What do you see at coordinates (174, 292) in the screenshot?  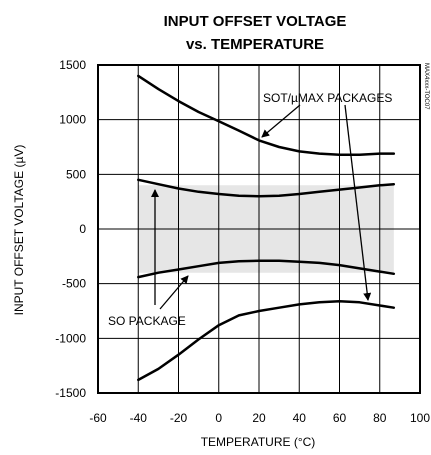 I see `arrow-so-to-lower-curve` at bounding box center [174, 292].